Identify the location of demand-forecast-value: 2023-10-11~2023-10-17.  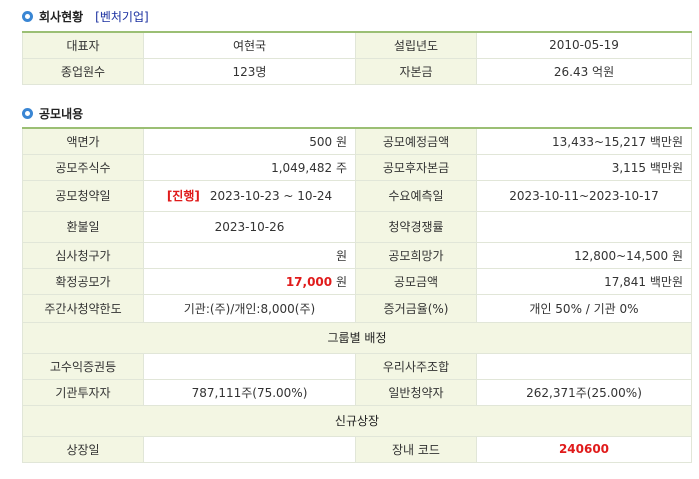
(584, 195).